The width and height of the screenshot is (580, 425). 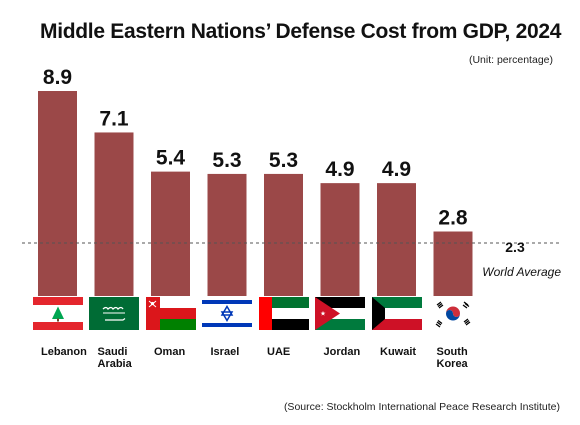 I want to click on category-label: Jordan, so click(x=342, y=352).